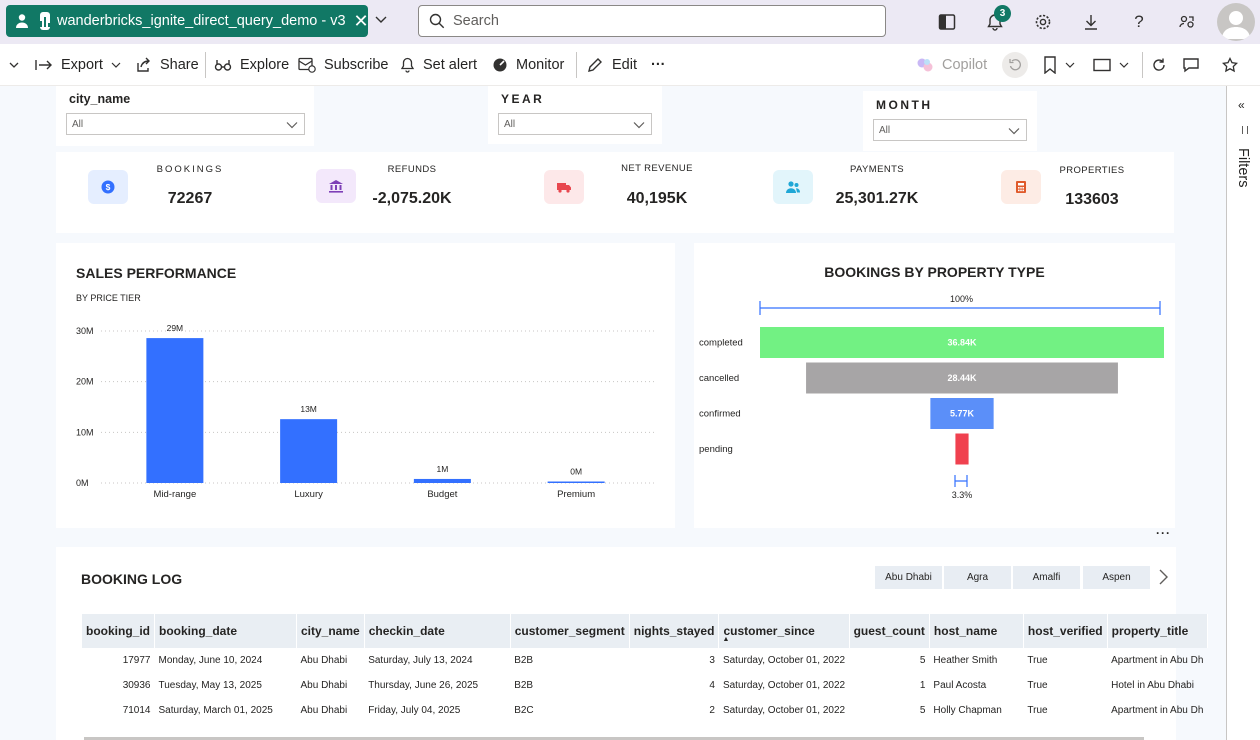 The width and height of the screenshot is (1260, 740). I want to click on column-header-booking_id: booking_id, so click(118, 631).